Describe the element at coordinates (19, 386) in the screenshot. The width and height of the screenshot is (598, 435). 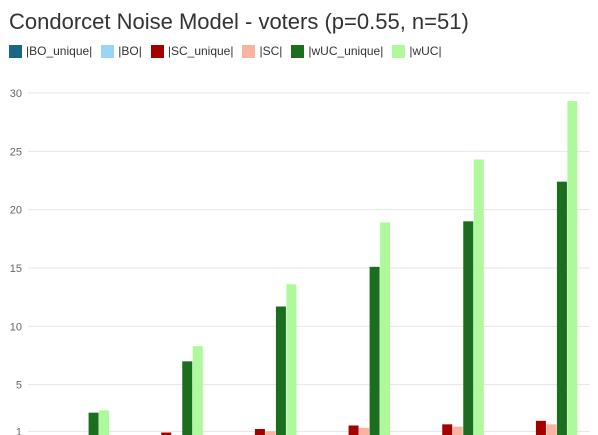
I see `y-tick-label: 5` at that location.